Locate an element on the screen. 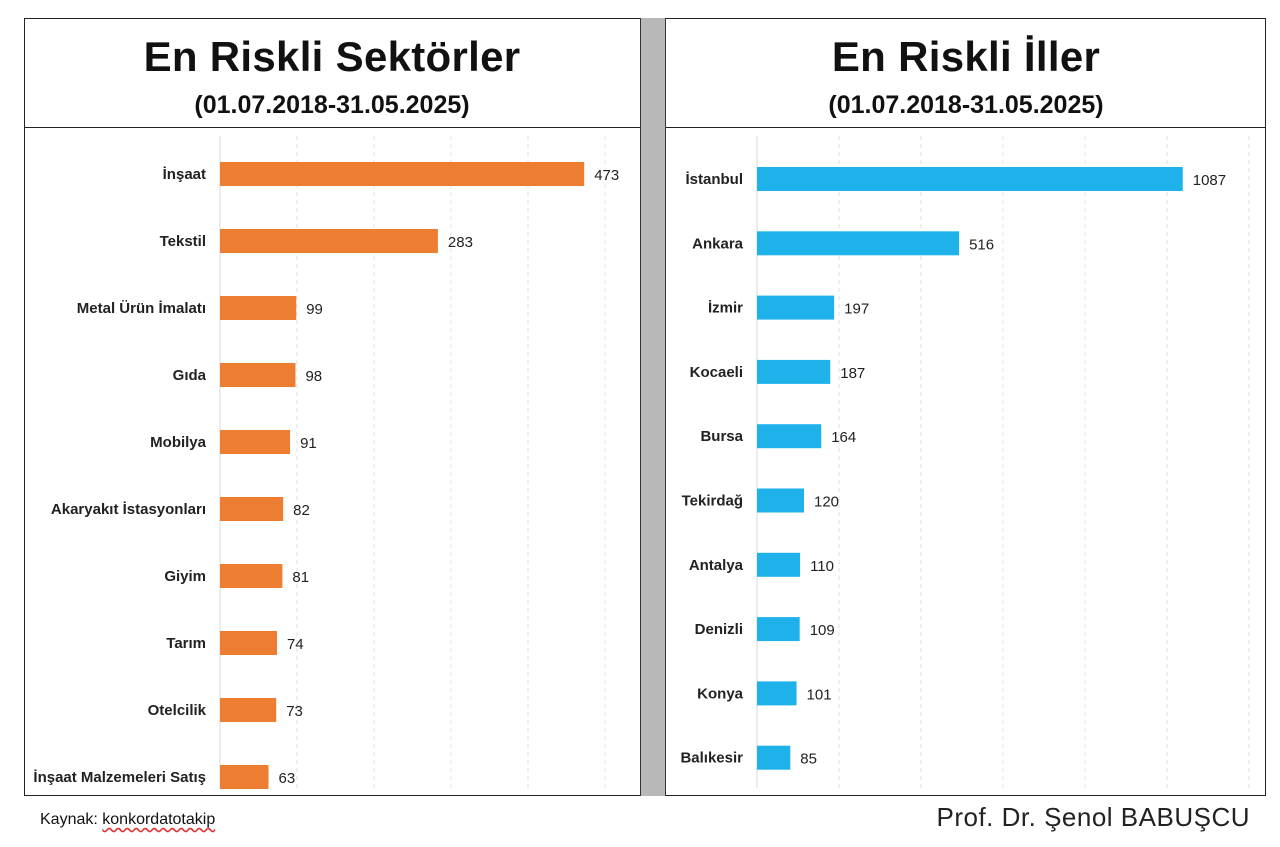 This screenshot has height=847, width=1280. province-category-label: Balıkesir is located at coordinates (711, 758).